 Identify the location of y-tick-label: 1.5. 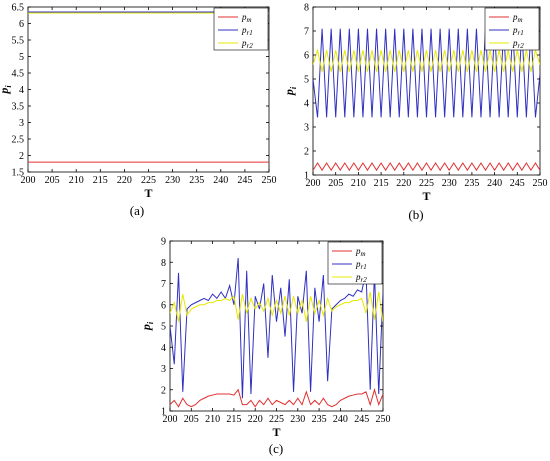
(18, 173).